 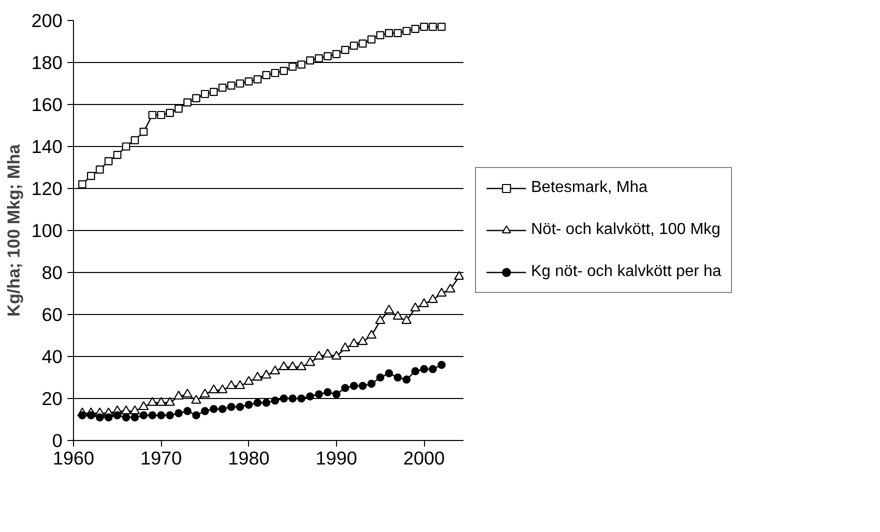 What do you see at coordinates (47, 62) in the screenshot?
I see `y-tick-label: 180` at bounding box center [47, 62].